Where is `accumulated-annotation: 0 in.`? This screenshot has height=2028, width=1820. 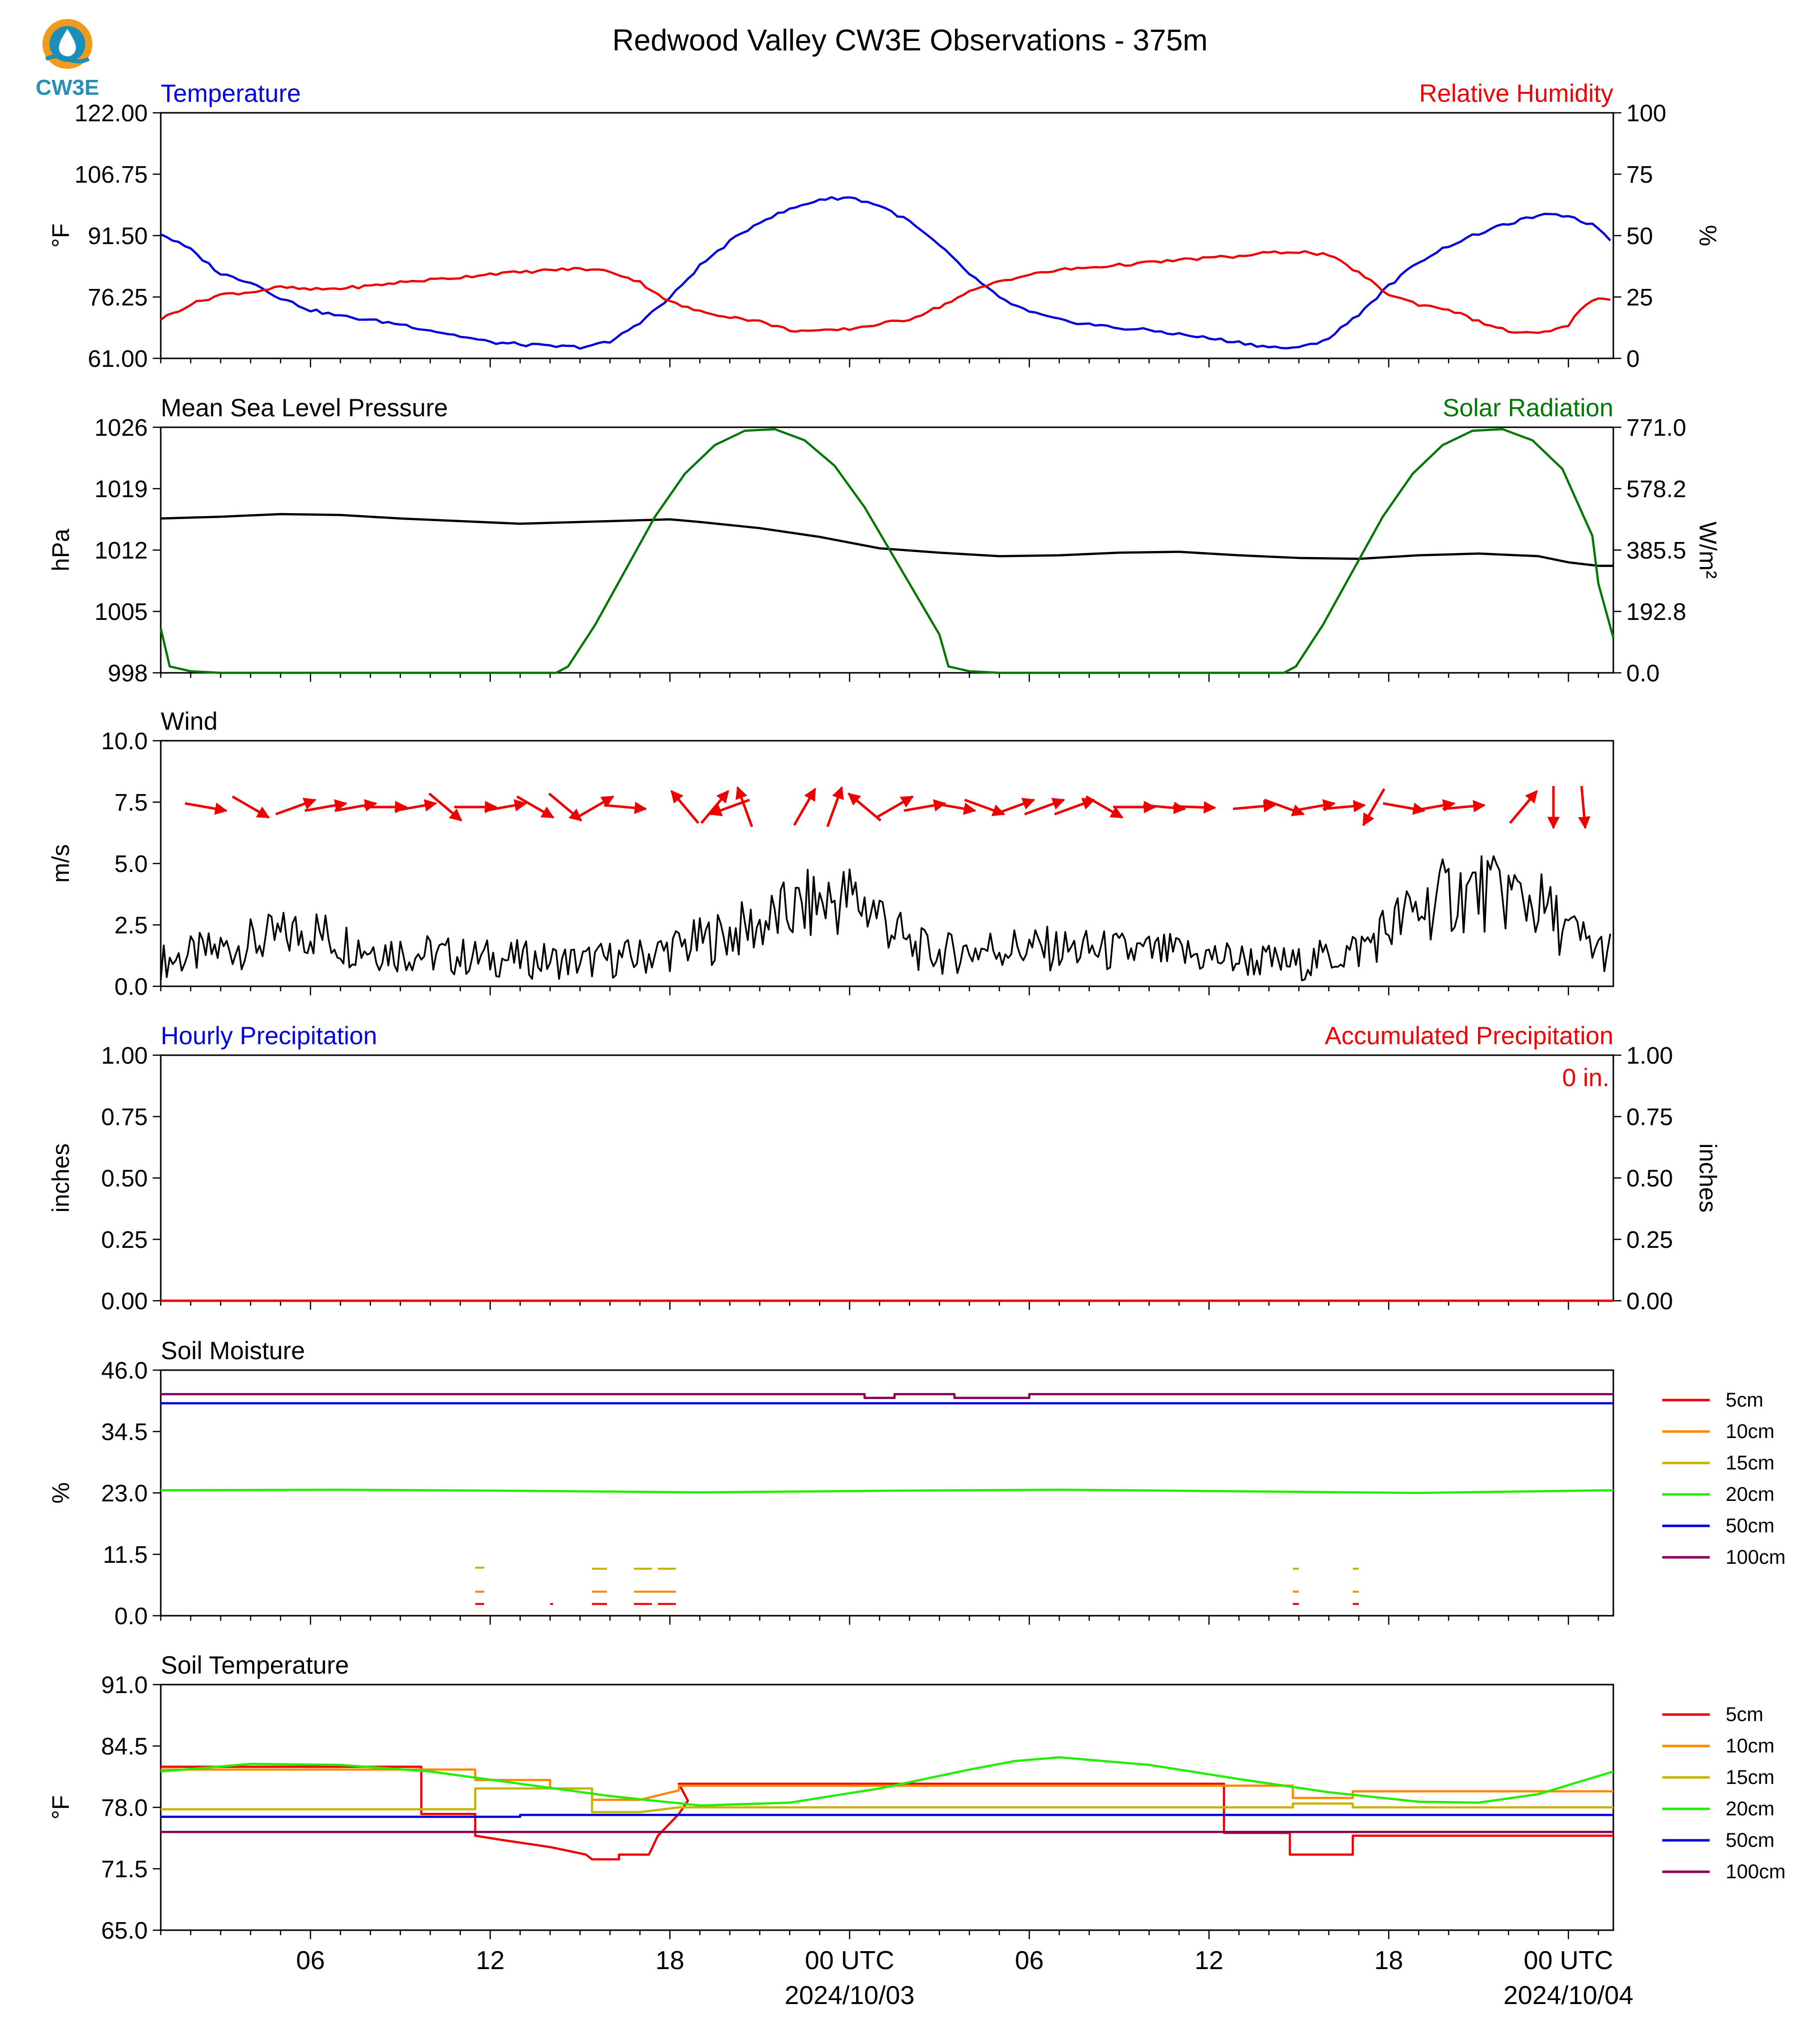
accumulated-annotation: 0 in. is located at coordinates (1585, 1078).